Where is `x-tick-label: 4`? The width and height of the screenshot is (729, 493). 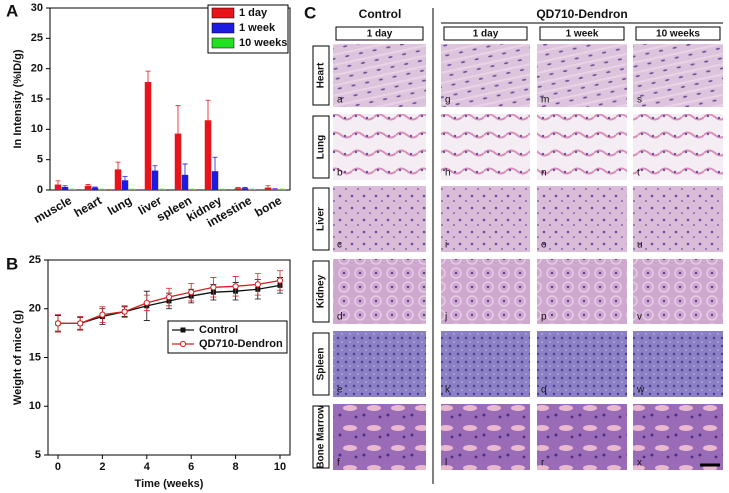 x-tick-label: 4 is located at coordinates (147, 467).